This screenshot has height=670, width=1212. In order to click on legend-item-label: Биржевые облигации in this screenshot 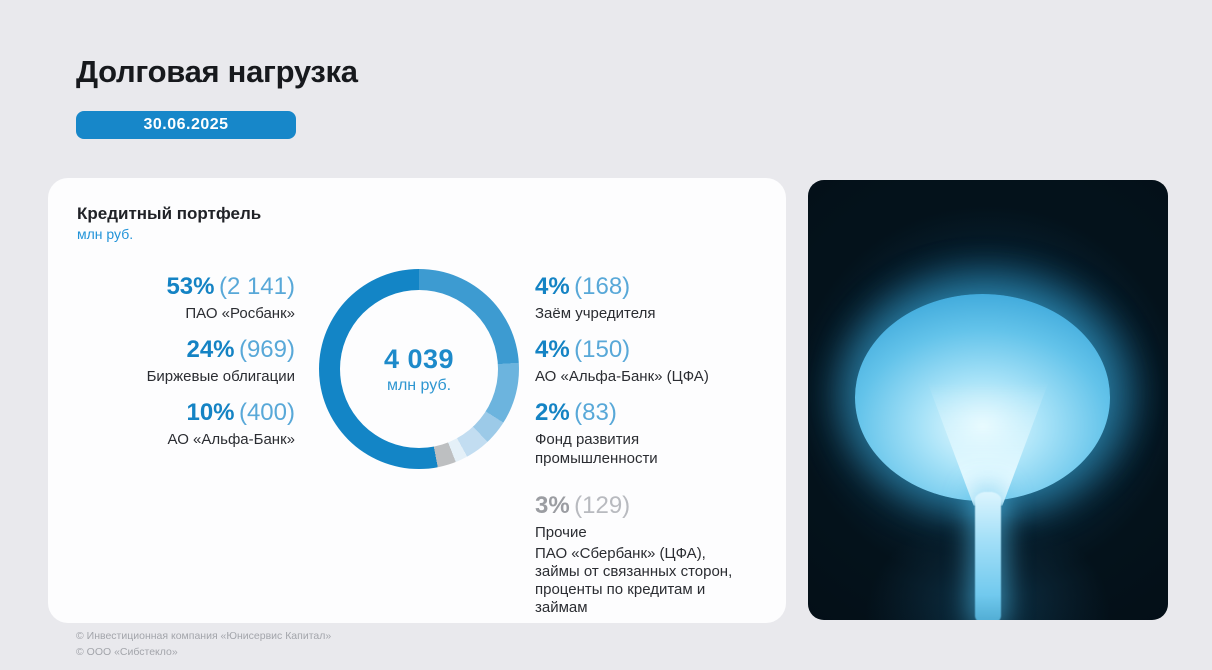, I will do `click(220, 376)`.